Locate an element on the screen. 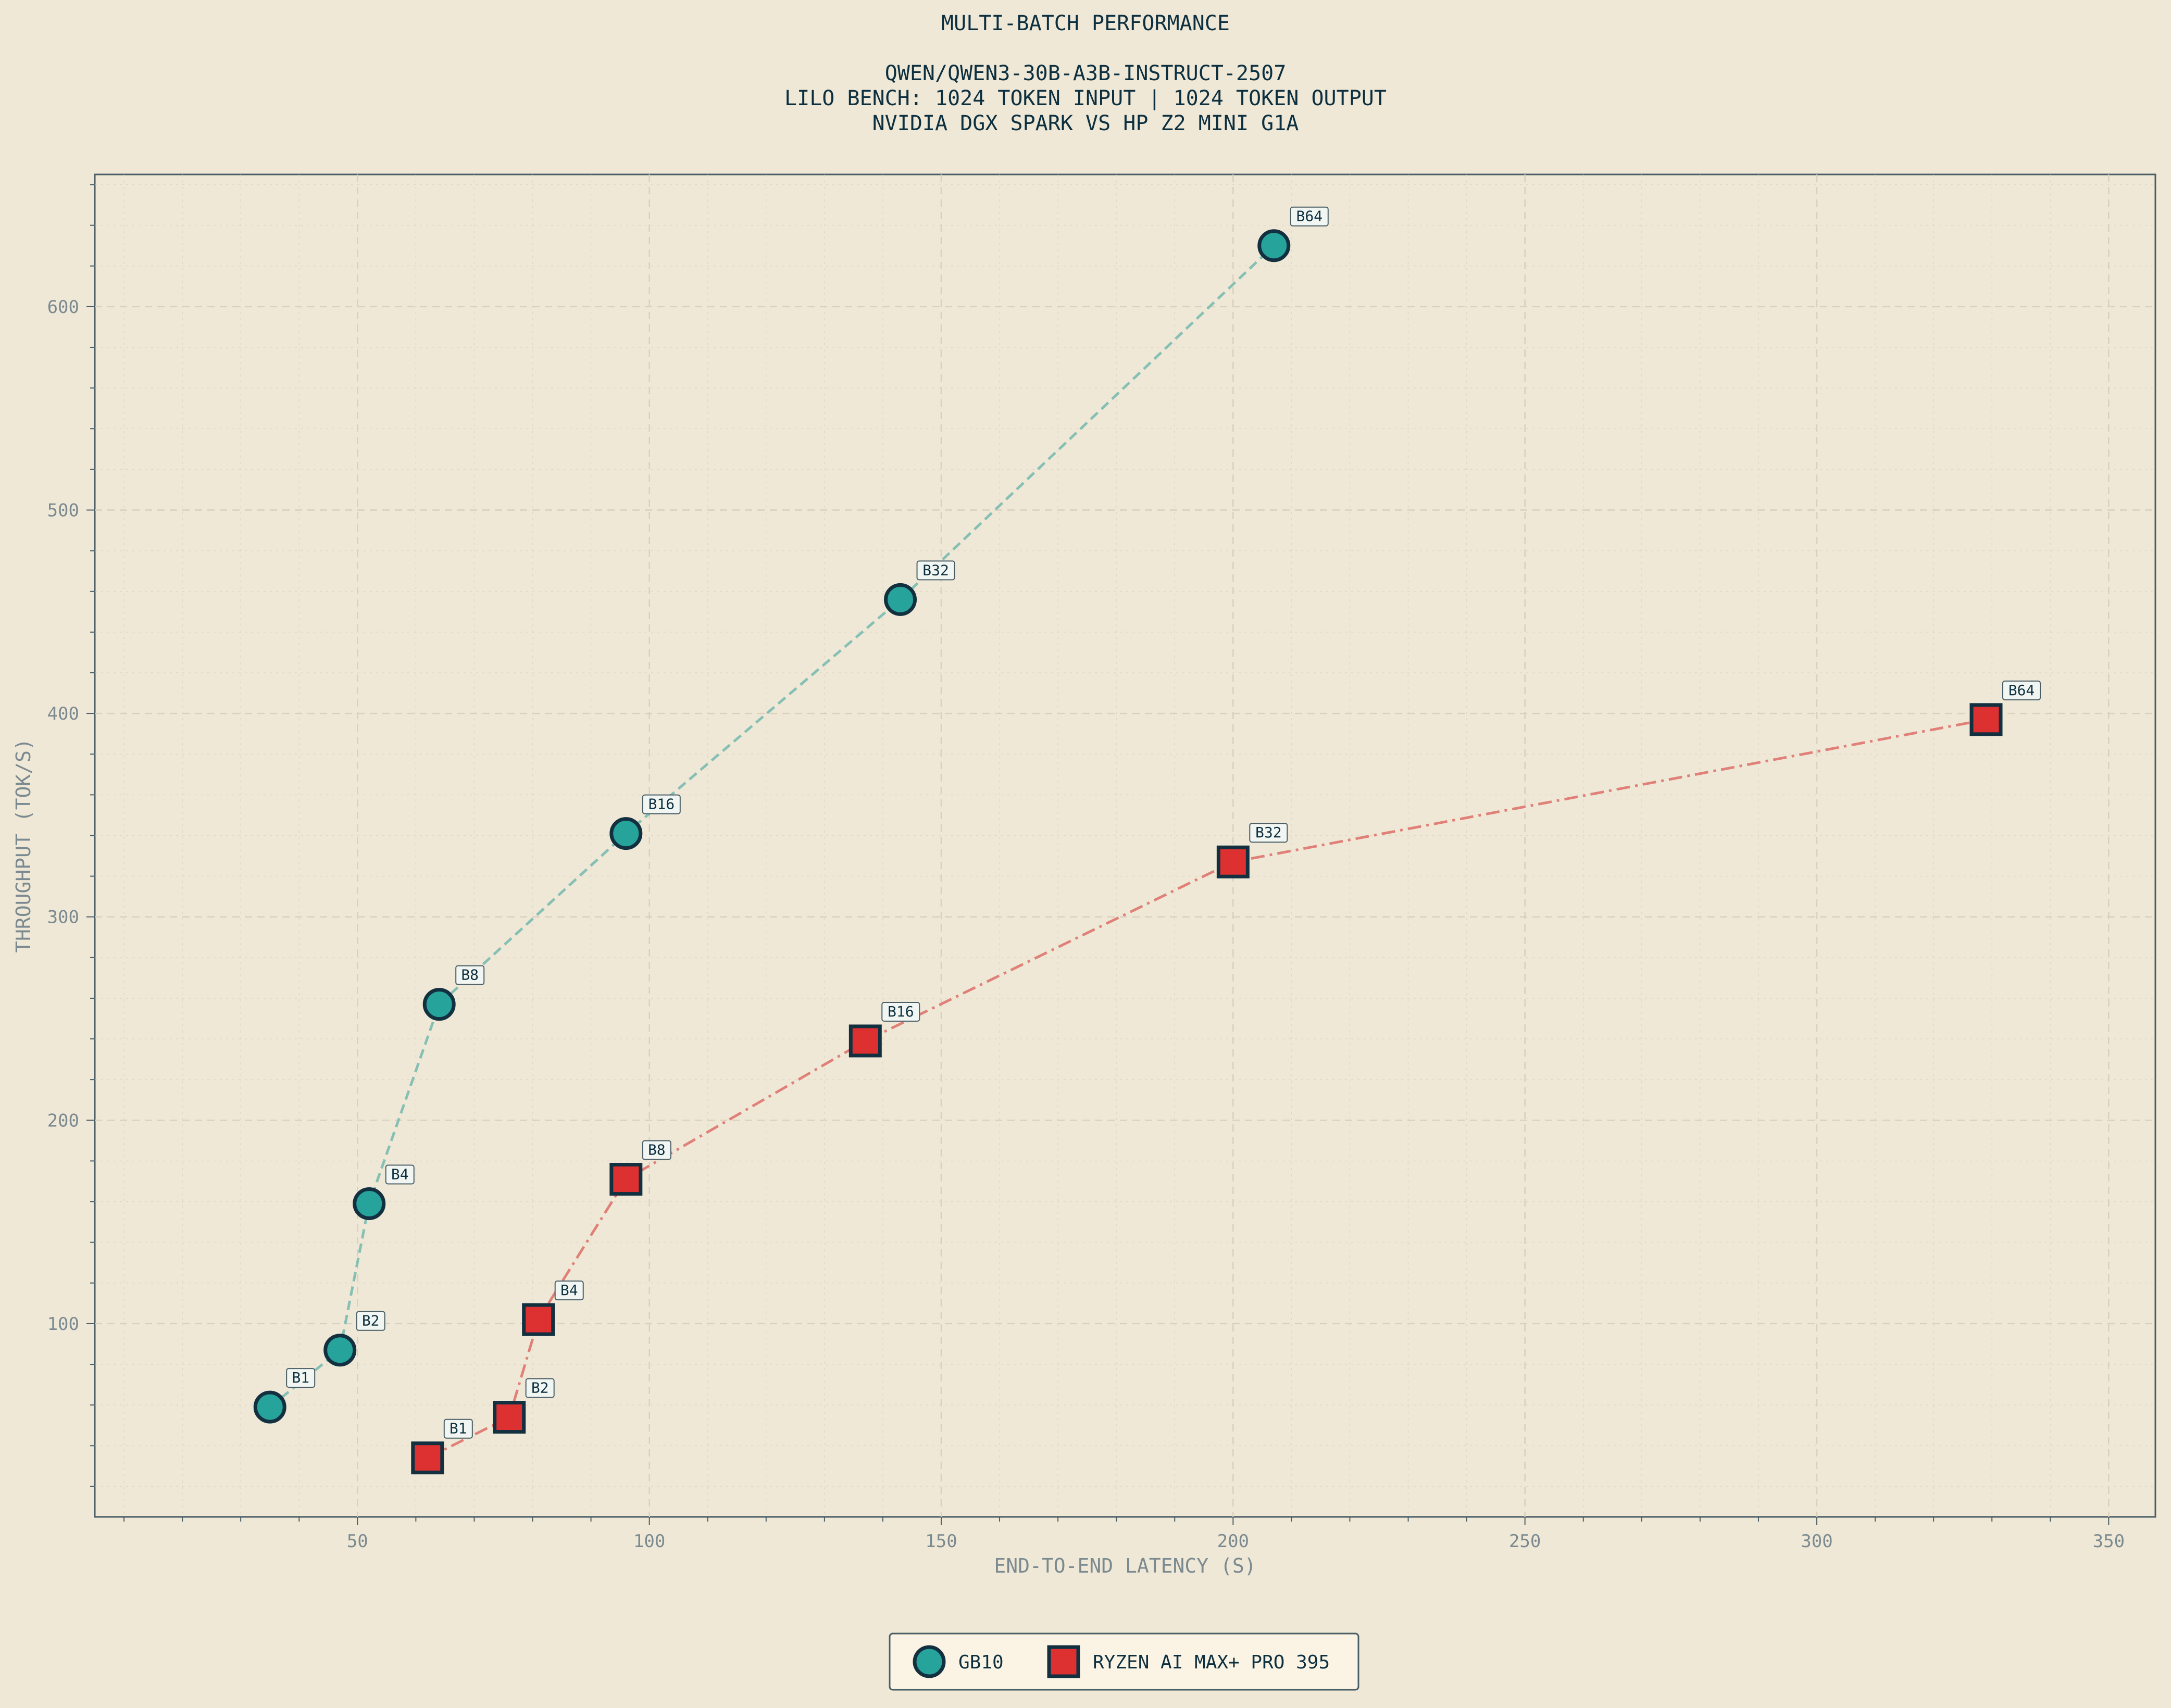  ryzen-data-label: B8 is located at coordinates (657, 1150).